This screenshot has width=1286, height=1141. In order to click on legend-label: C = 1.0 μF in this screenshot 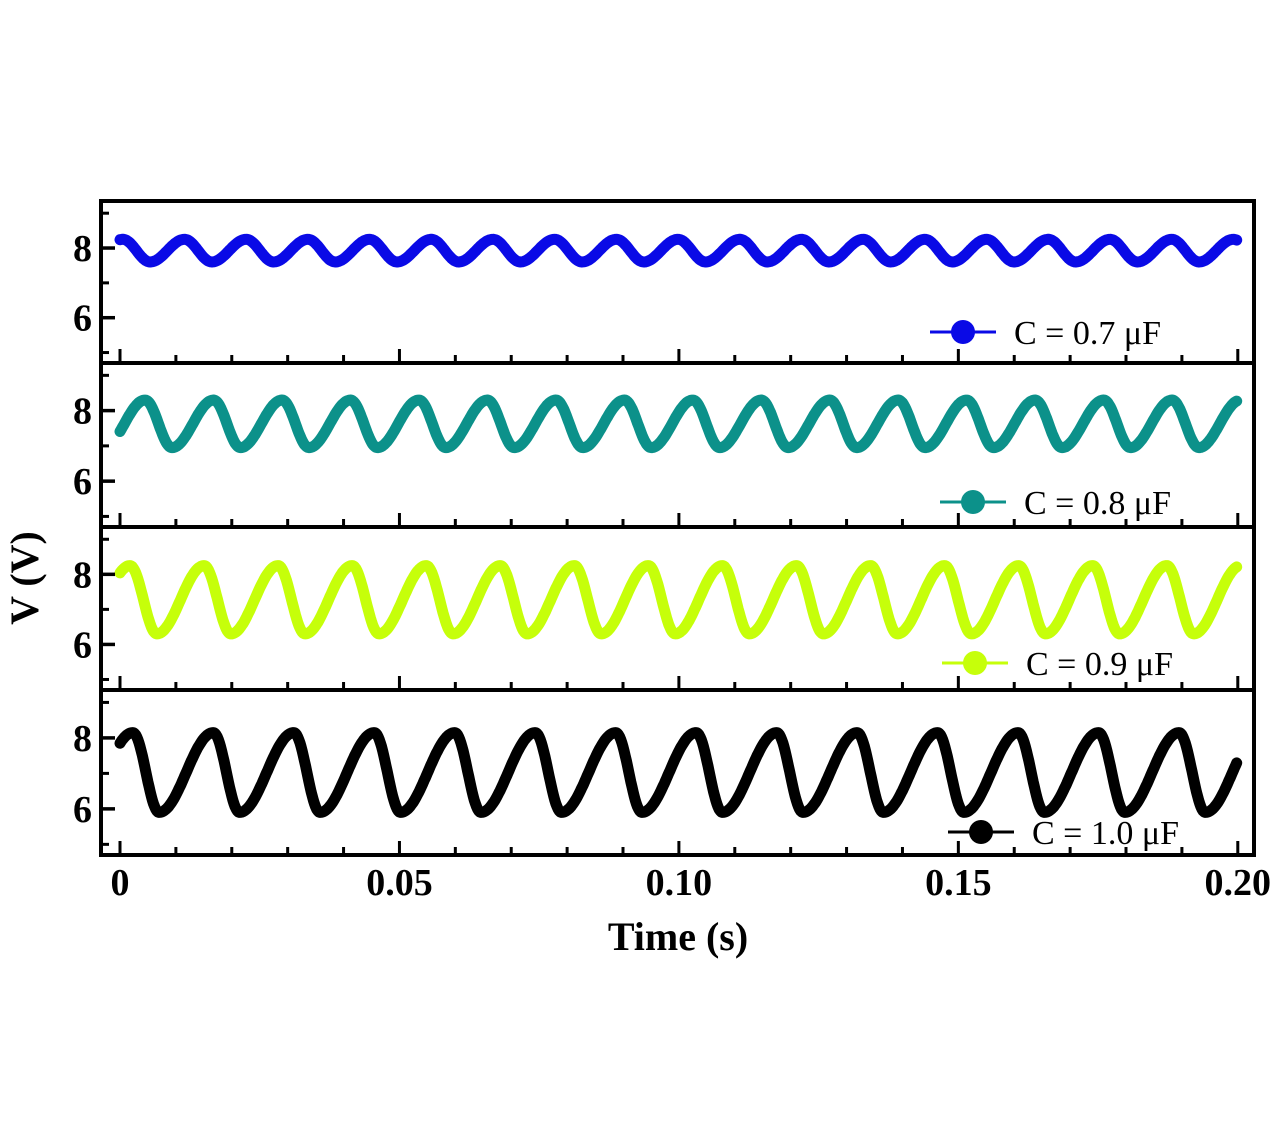, I will do `click(1105, 833)`.